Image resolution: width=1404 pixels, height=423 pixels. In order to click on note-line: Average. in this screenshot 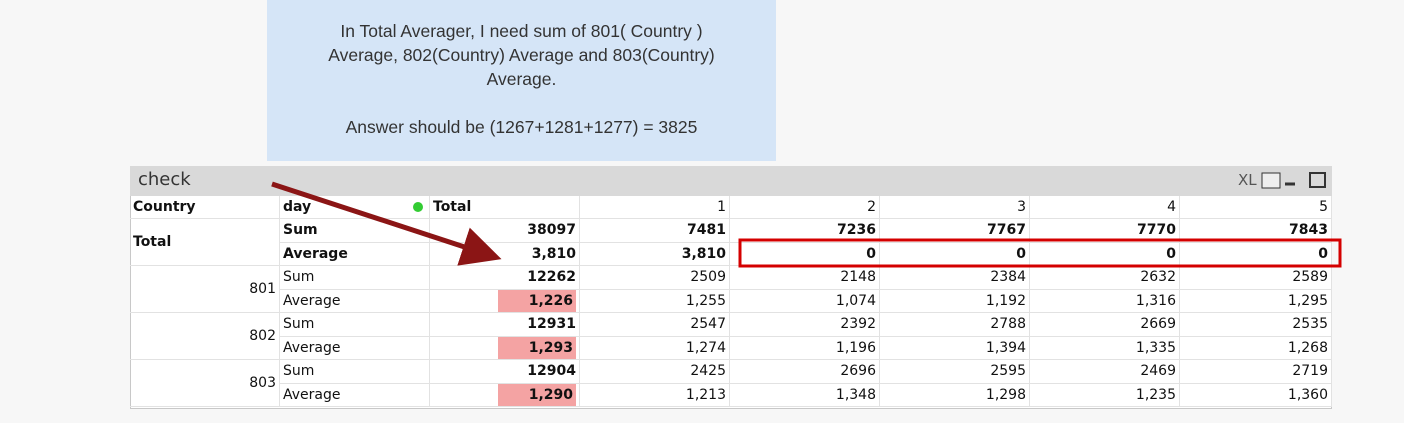, I will do `click(521, 79)`.